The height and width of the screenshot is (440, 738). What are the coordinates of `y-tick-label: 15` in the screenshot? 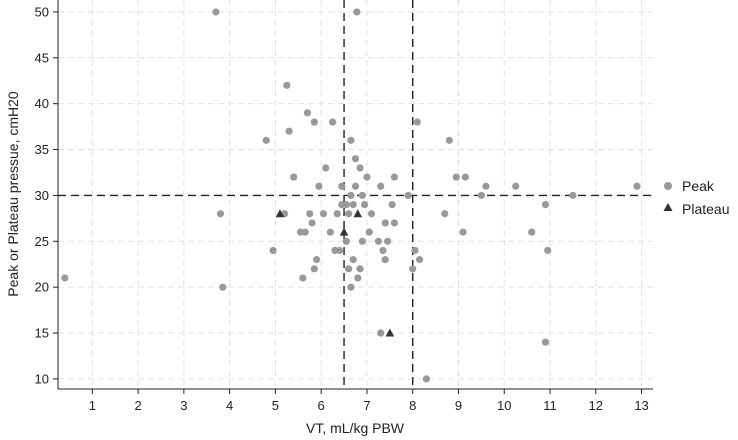 It's located at (42, 333).